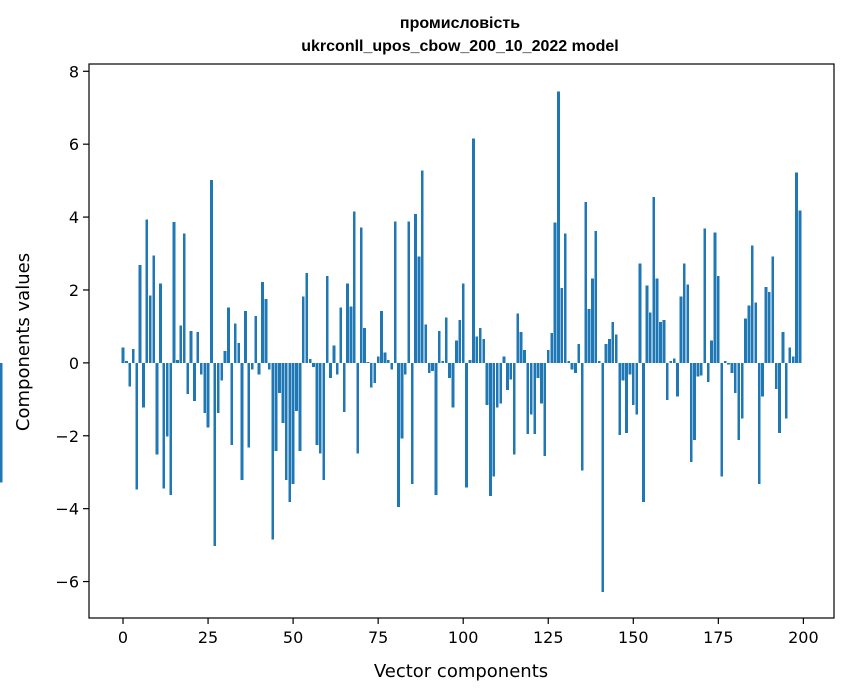  Describe the element at coordinates (74, 290) in the screenshot. I see `y-tick-label: 2` at that location.